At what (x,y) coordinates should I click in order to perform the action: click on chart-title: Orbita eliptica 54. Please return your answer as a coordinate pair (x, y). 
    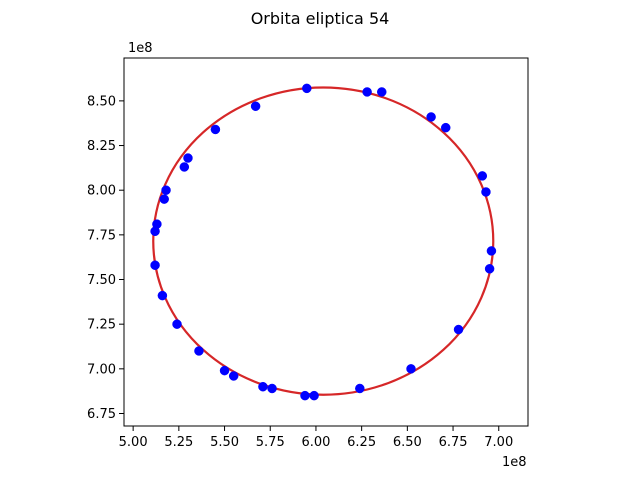
    Looking at the image, I should click on (320, 18).